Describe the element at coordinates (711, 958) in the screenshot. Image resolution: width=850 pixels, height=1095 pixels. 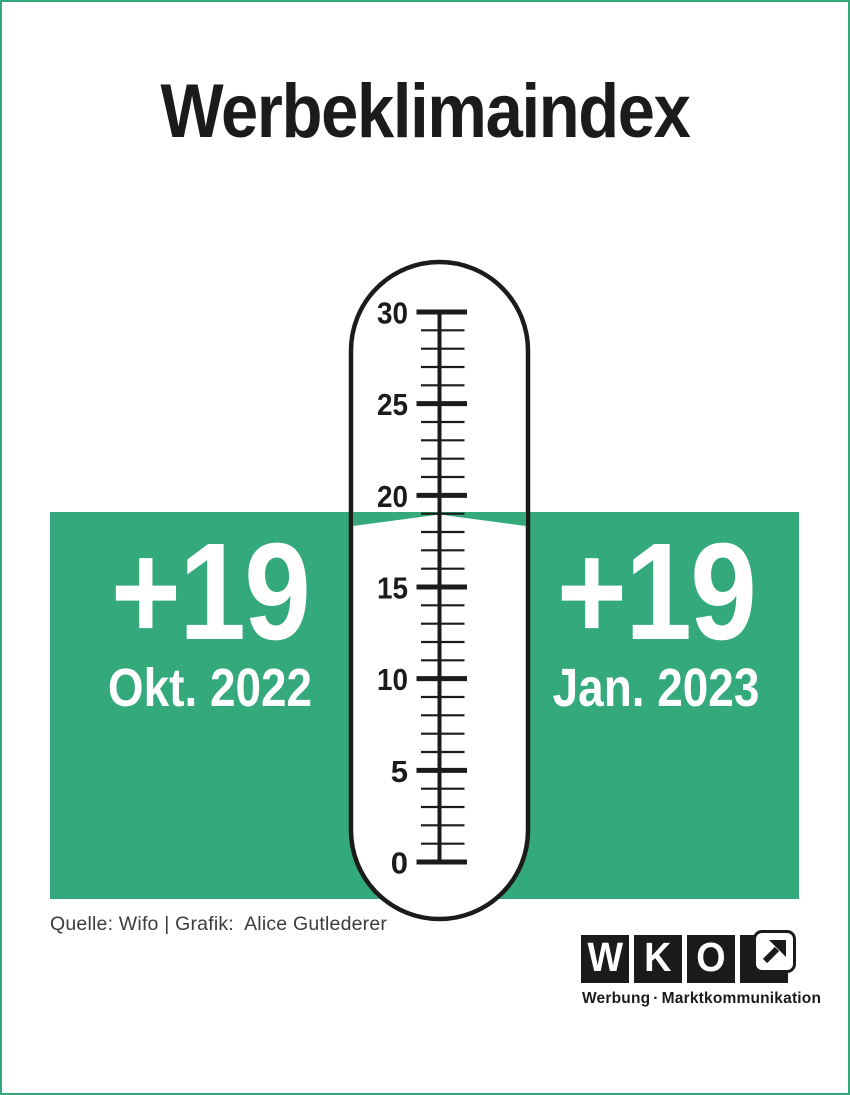
I see `logo-letter-o: O` at that location.